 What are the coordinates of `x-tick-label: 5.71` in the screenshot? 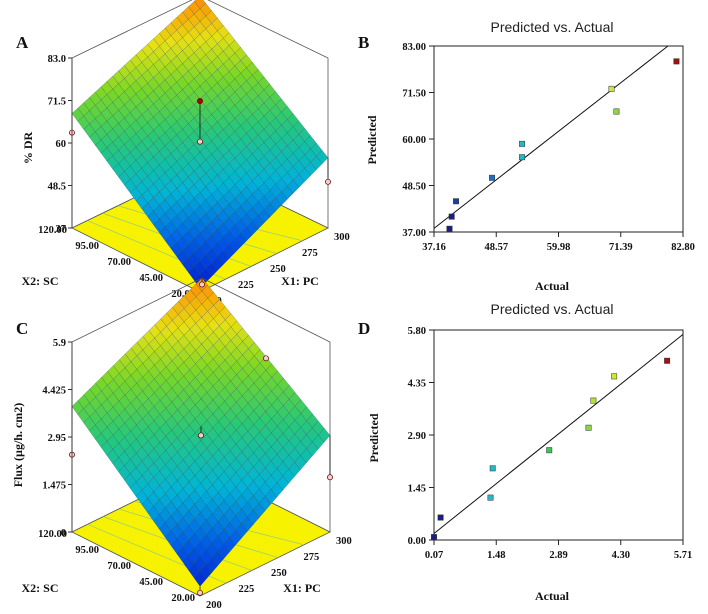 It's located at (683, 555).